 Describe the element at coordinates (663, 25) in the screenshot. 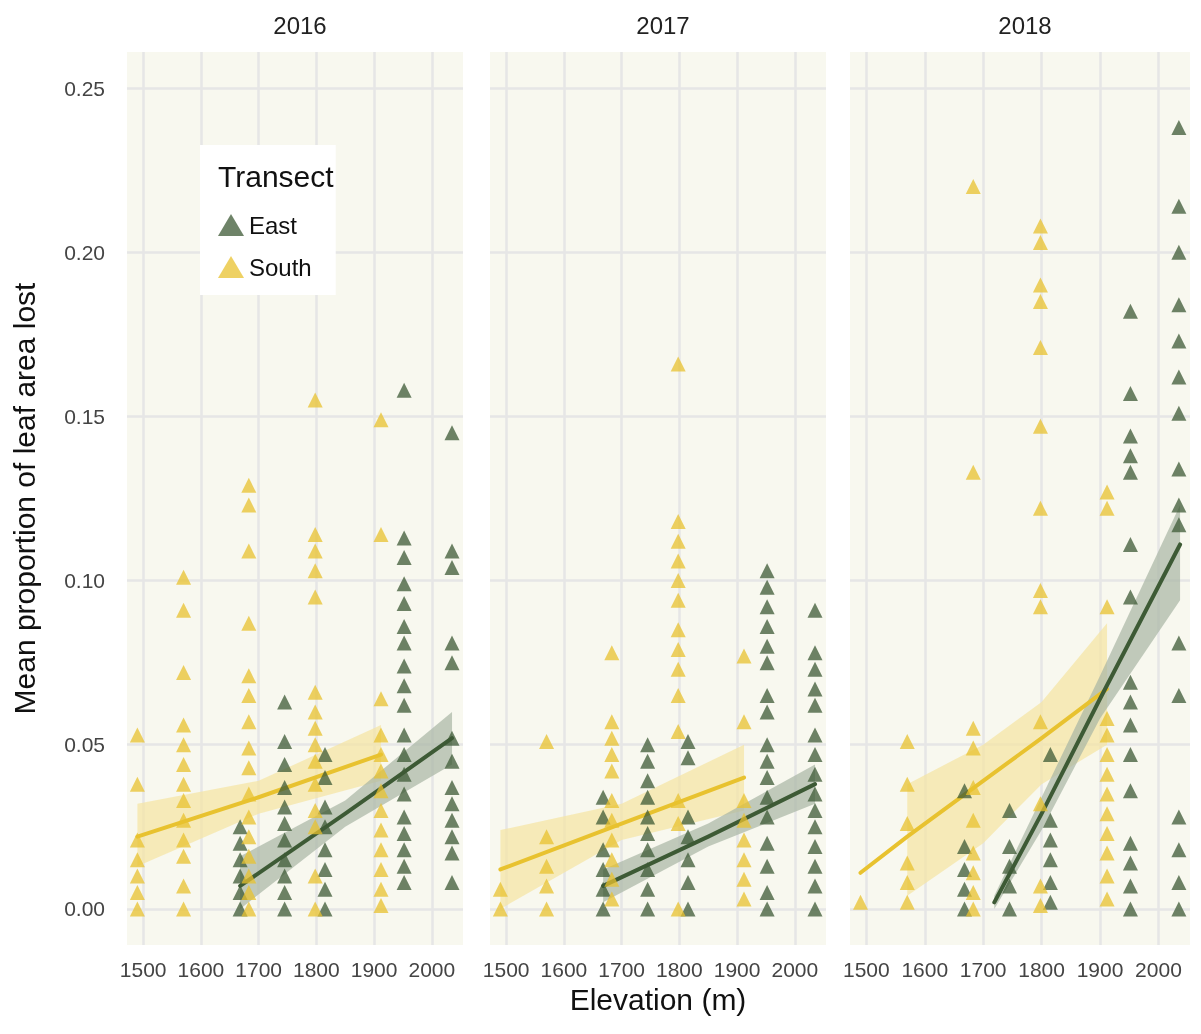

I see `chart-title: 2017` at that location.